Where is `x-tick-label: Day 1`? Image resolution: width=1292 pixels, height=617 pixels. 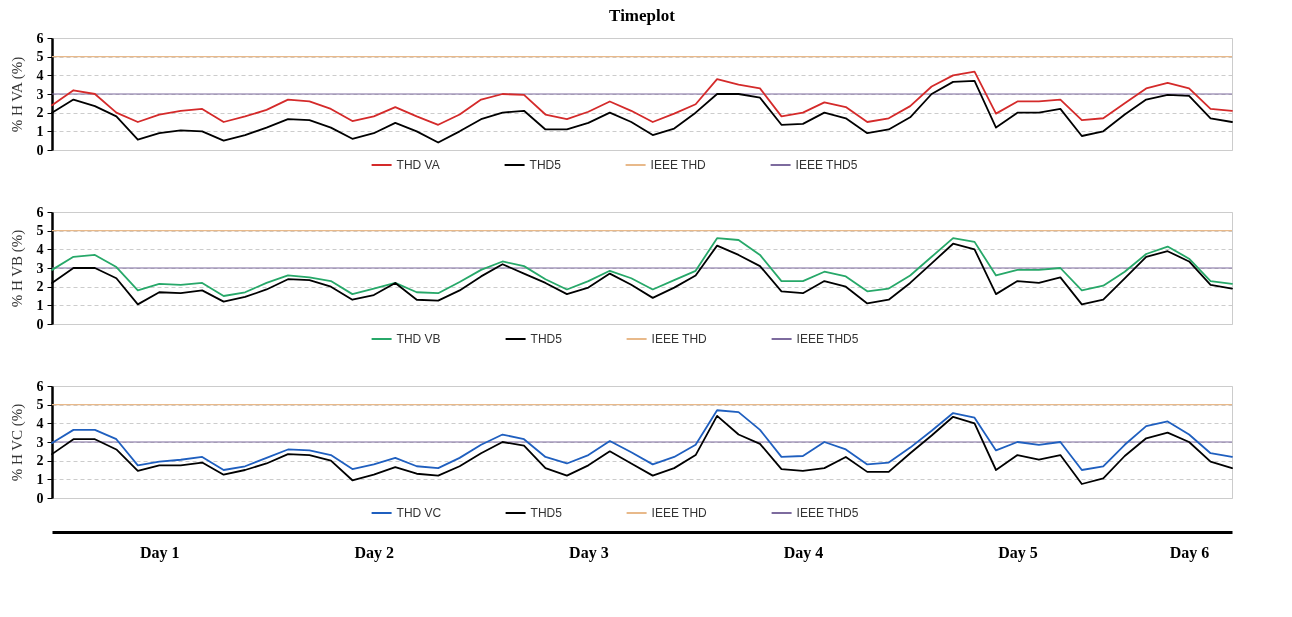
x-tick-label: Day 1 is located at coordinates (159, 552).